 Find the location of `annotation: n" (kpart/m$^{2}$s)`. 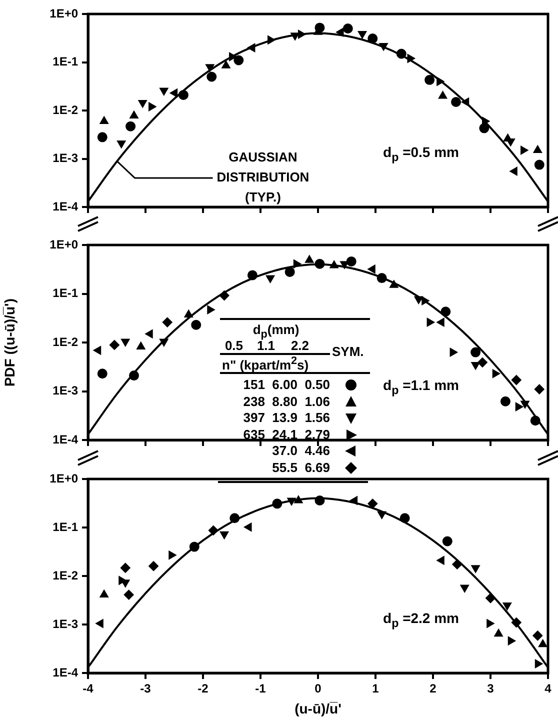

annotation: n" (kpart/m$^{2}$s) is located at coordinates (265, 363).